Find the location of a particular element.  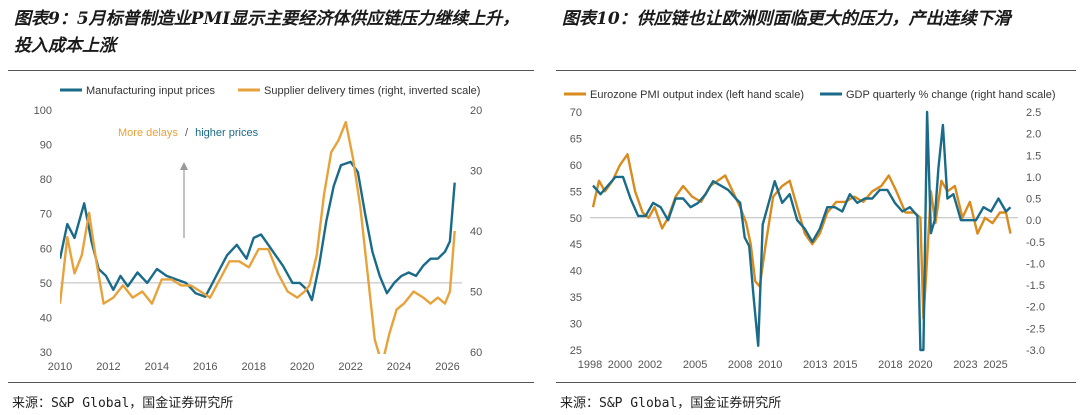

y-tick-label: 45 is located at coordinates (576, 245).